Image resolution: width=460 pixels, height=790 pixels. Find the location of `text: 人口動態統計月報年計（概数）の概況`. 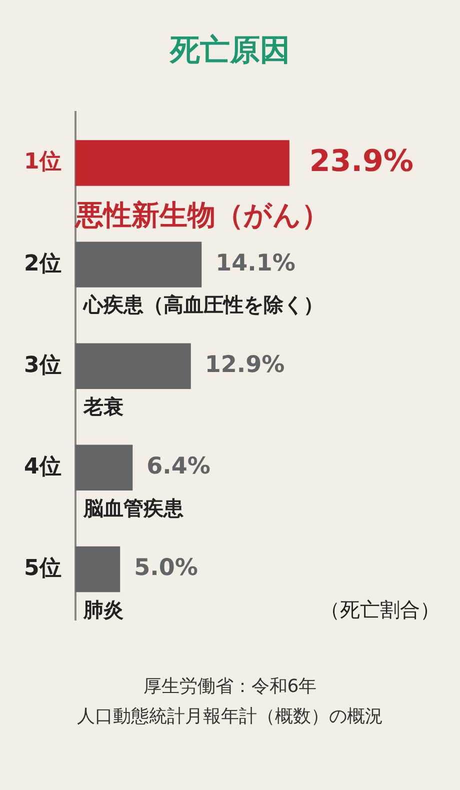

text: 人口動態統計月報年計（概数）の概況 is located at coordinates (230, 717).